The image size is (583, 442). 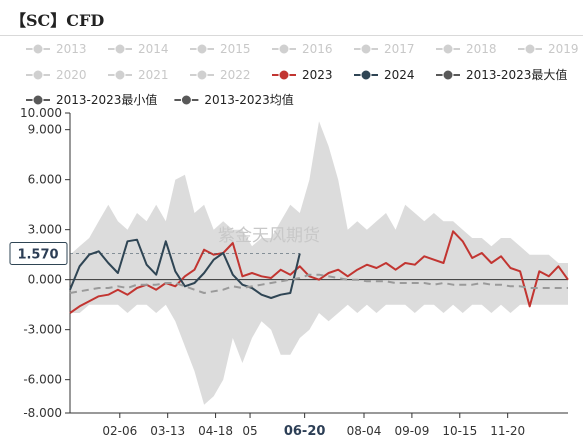 What do you see at coordinates (317, 49) in the screenshot?
I see `legend-label: 2016` at bounding box center [317, 49].